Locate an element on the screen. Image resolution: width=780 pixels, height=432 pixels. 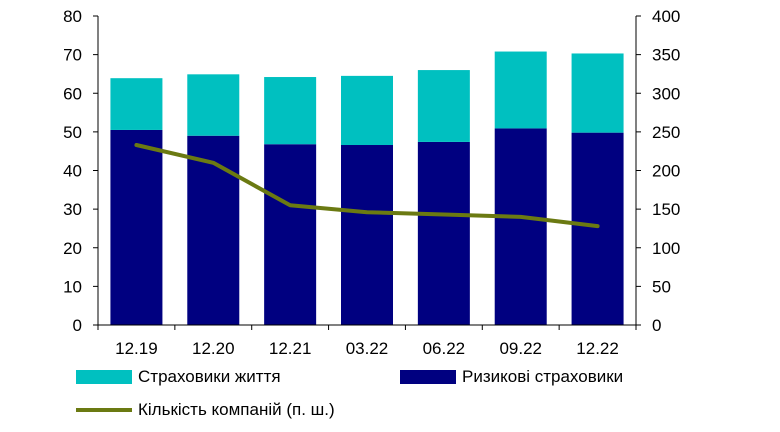
bar-life-03.22 is located at coordinates (367, 110).